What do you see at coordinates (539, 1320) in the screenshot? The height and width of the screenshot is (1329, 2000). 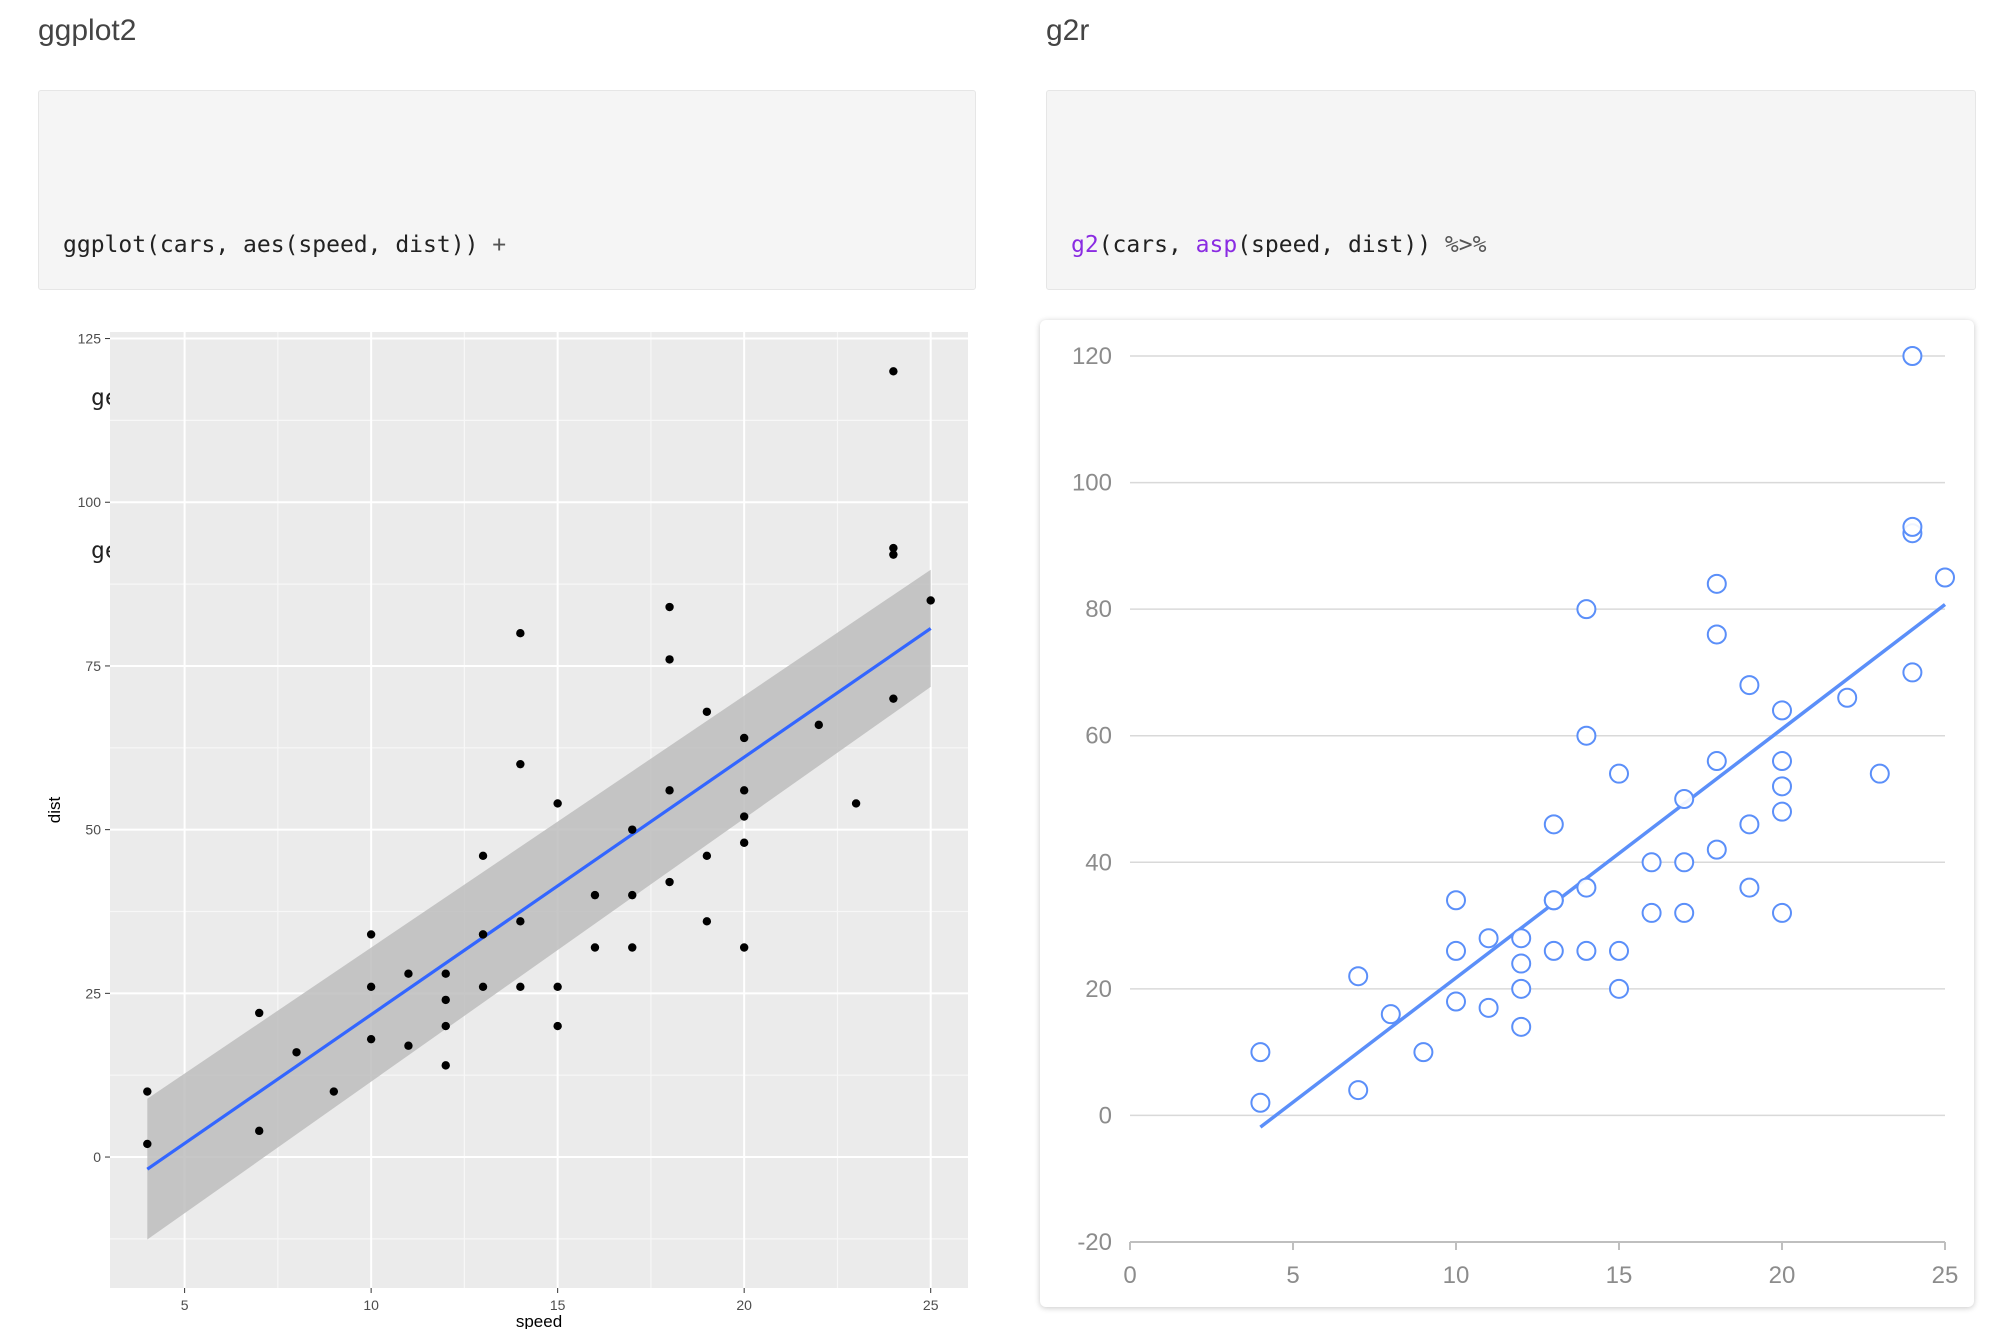 I see `x-axis-label: speed` at bounding box center [539, 1320].